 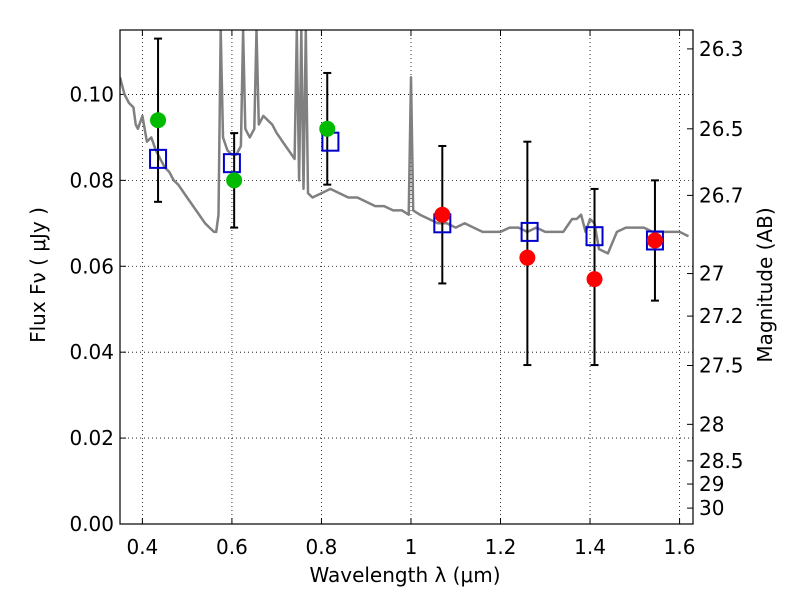 I want to click on magnitude-tick-label: 26.5, so click(x=721, y=129).